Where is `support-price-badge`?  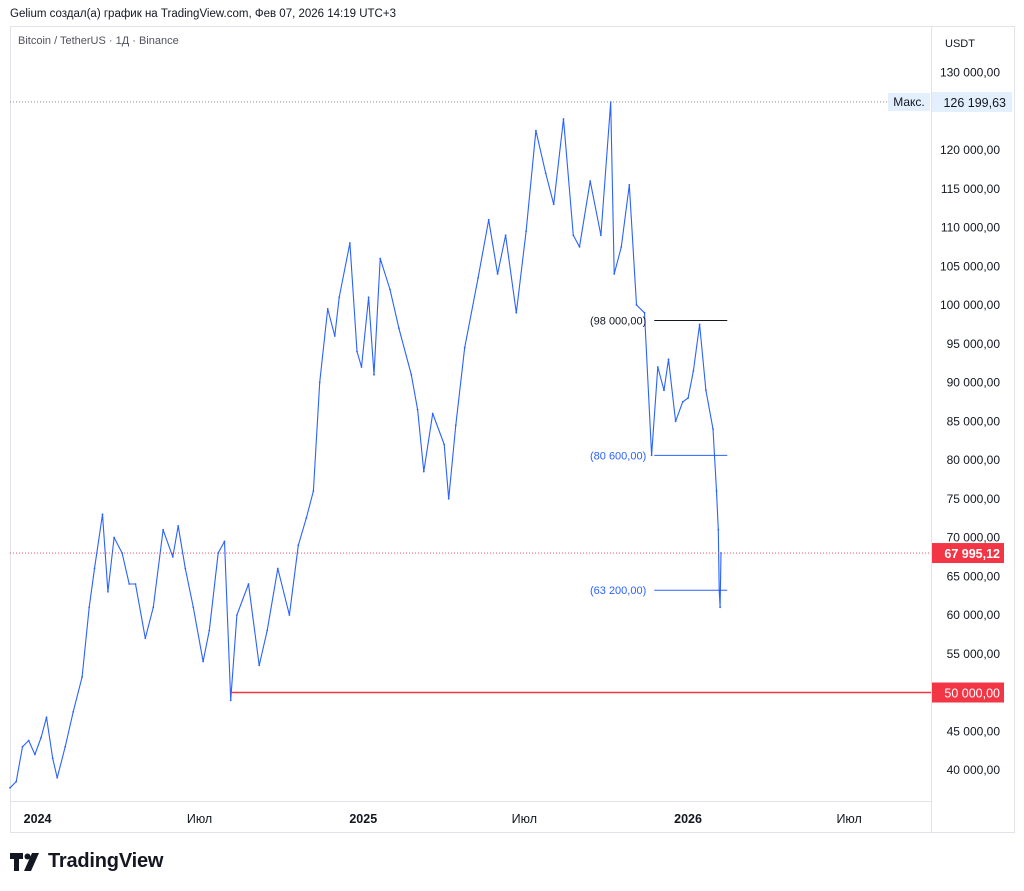 support-price-badge is located at coordinates (968, 692).